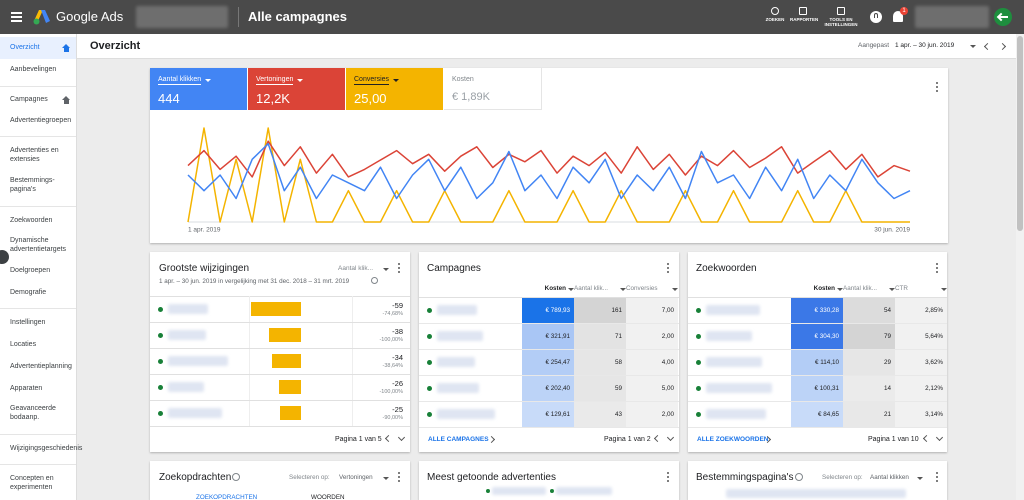 The width and height of the screenshot is (1024, 500). I want to click on nav-item: Demografie, so click(28, 292).